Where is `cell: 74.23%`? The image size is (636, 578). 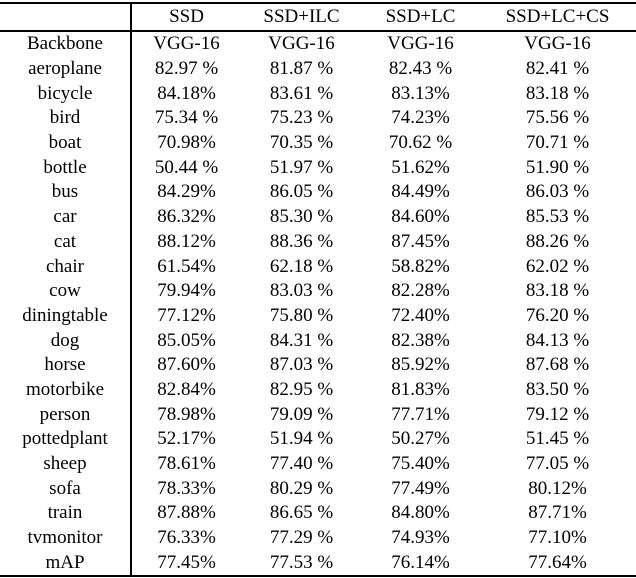 cell: 74.23% is located at coordinates (420, 118).